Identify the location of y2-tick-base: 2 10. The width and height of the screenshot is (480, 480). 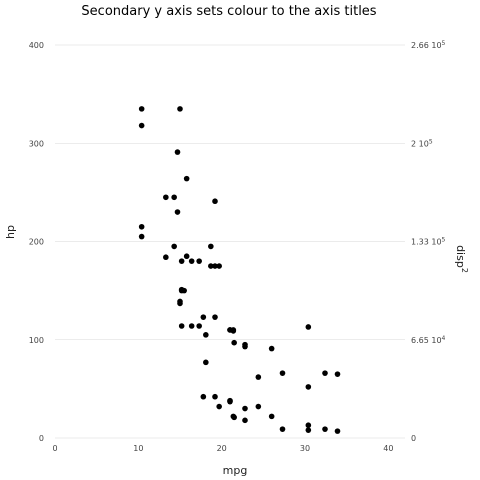
(420, 143).